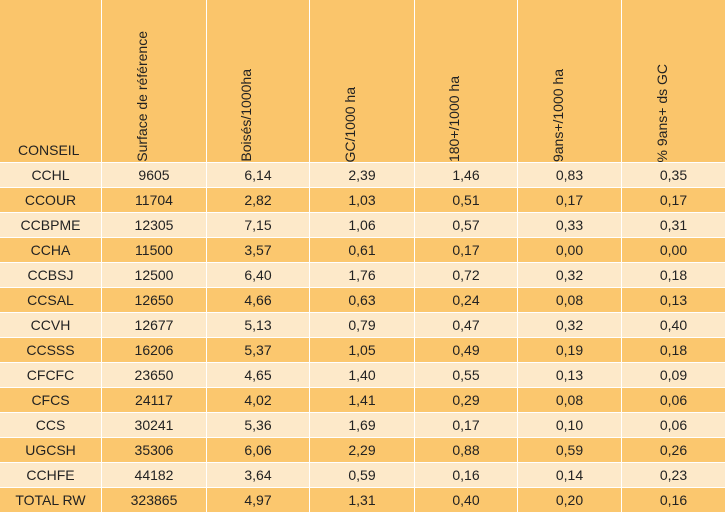 This screenshot has width=726, height=514. What do you see at coordinates (674, 425) in the screenshot?
I see `table-cell: 0,06` at bounding box center [674, 425].